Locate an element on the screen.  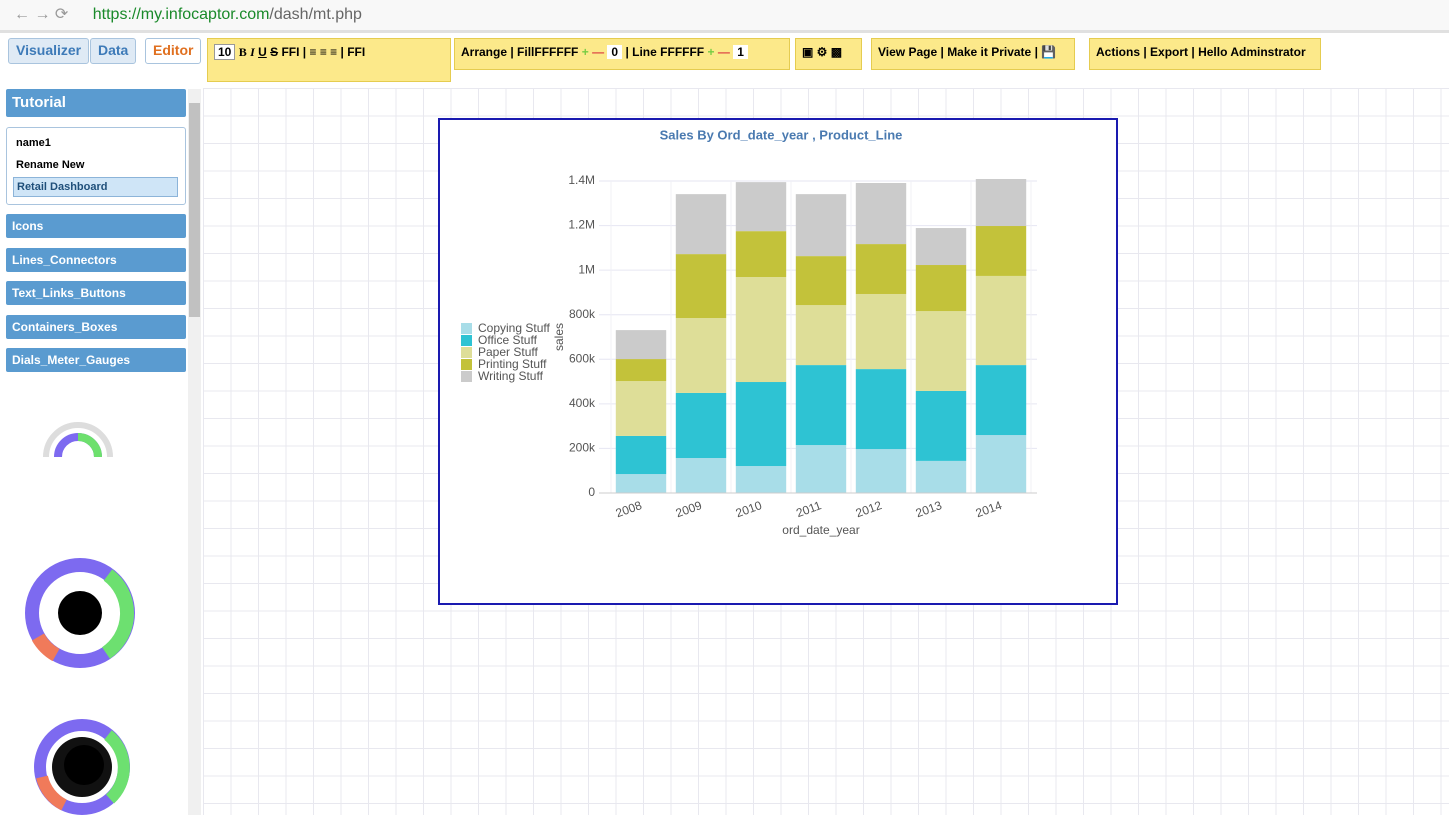
italic: I is located at coordinates (252, 52).